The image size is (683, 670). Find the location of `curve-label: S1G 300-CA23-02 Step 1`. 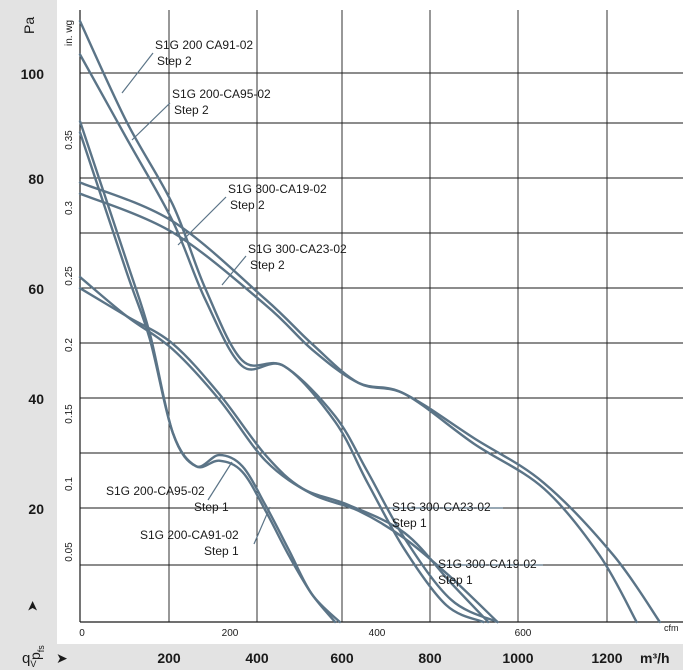

curve-label: S1G 300-CA23-02 Step 1 is located at coordinates (441, 515).